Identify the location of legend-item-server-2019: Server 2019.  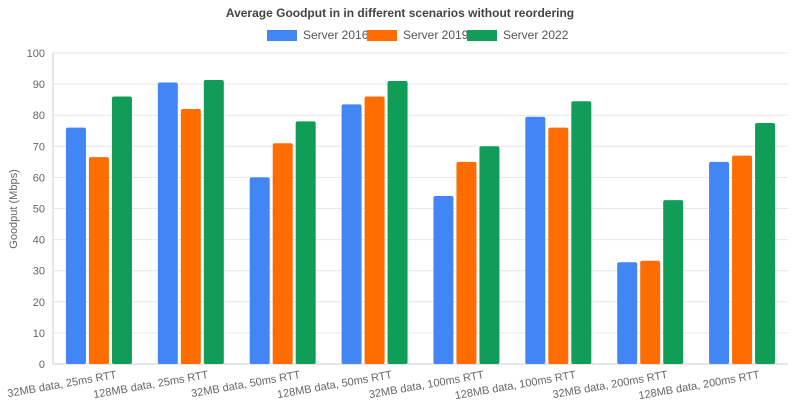
(418, 35).